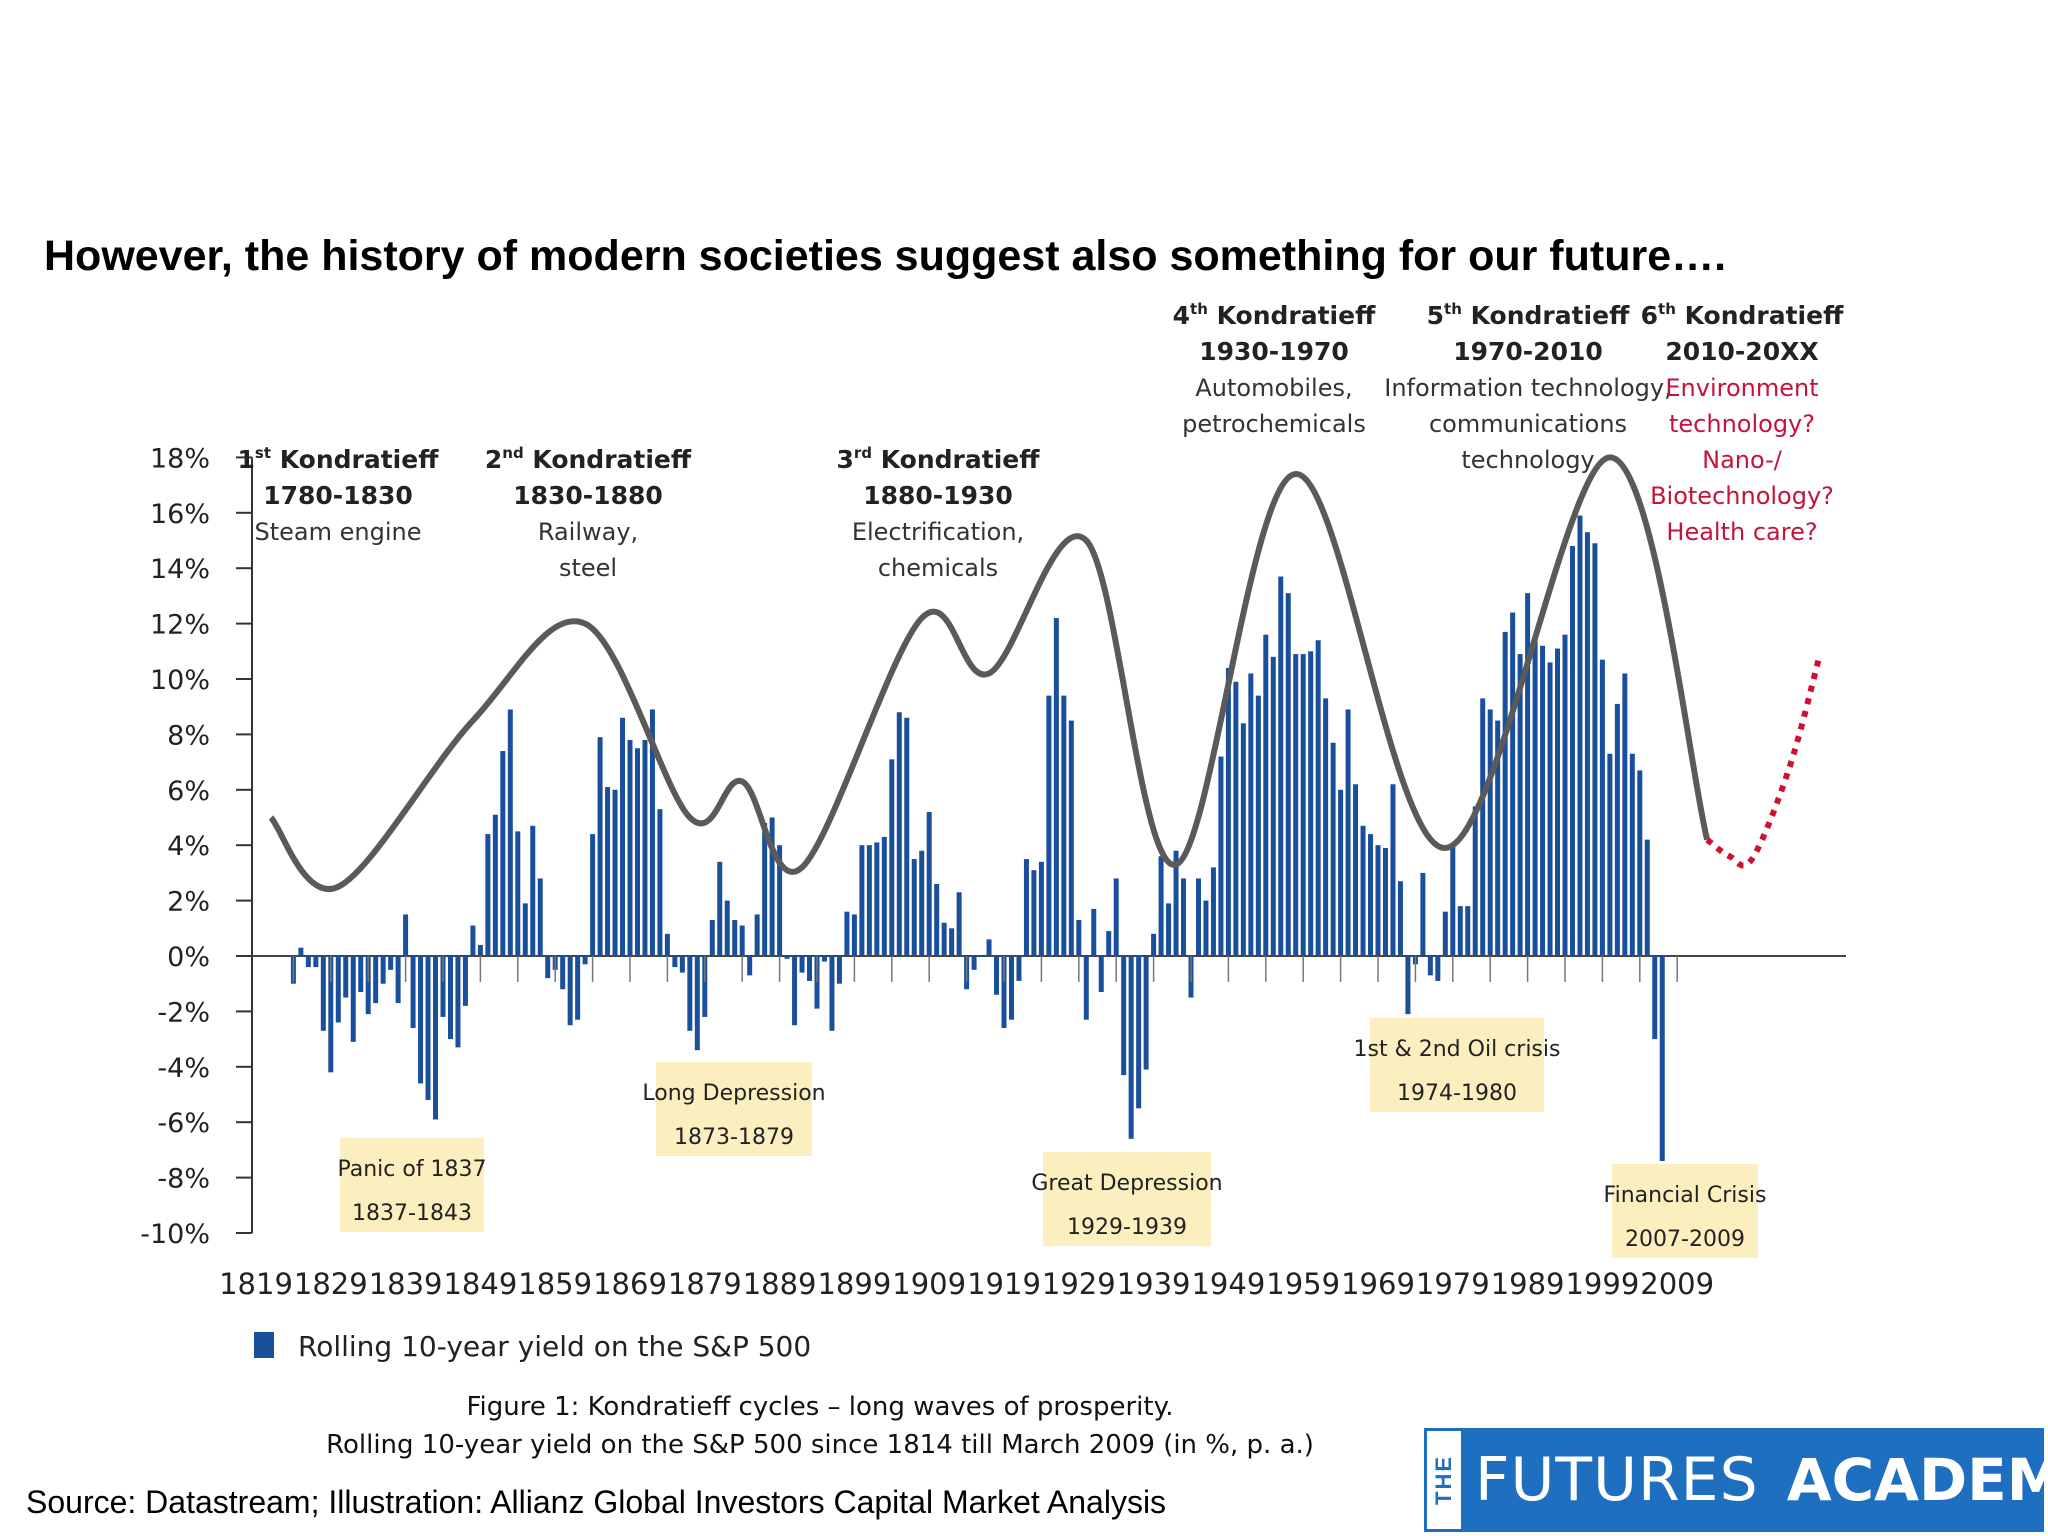 This screenshot has width=2048, height=1536. What do you see at coordinates (1274, 351) in the screenshot?
I see `kondratieff-period: 1930-1970` at bounding box center [1274, 351].